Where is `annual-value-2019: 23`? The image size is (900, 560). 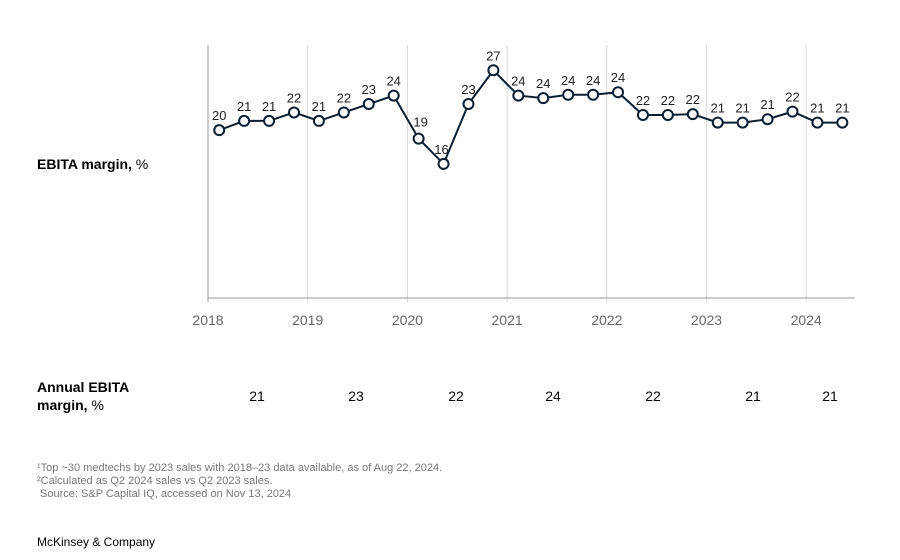
annual-value-2019: 23 is located at coordinates (356, 396).